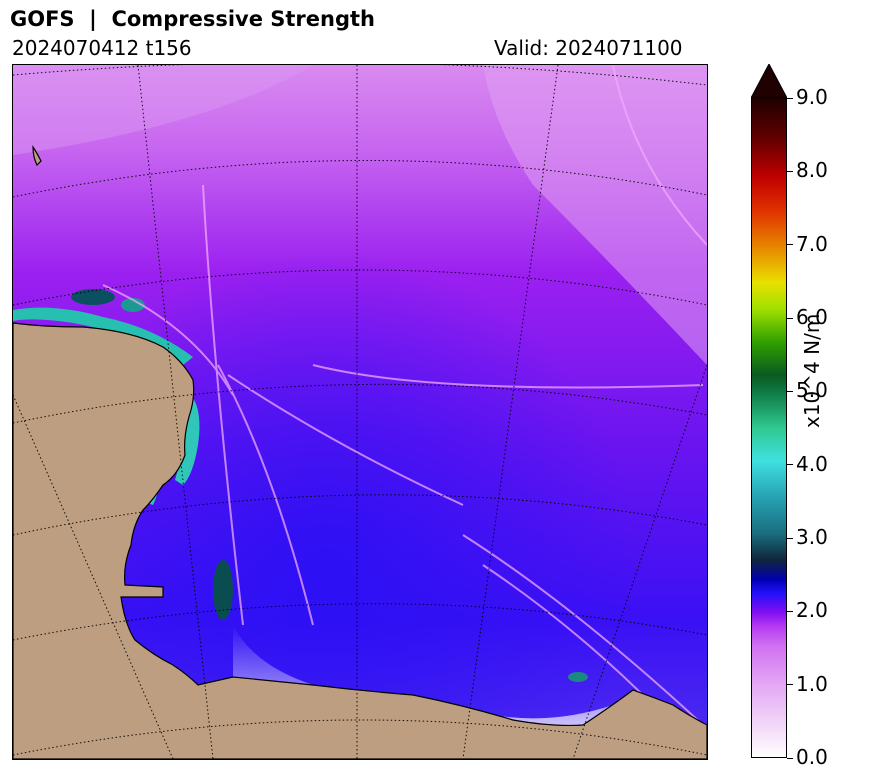  Describe the element at coordinates (812, 97) in the screenshot. I see `colorbar-tick-label: 9.0` at that location.